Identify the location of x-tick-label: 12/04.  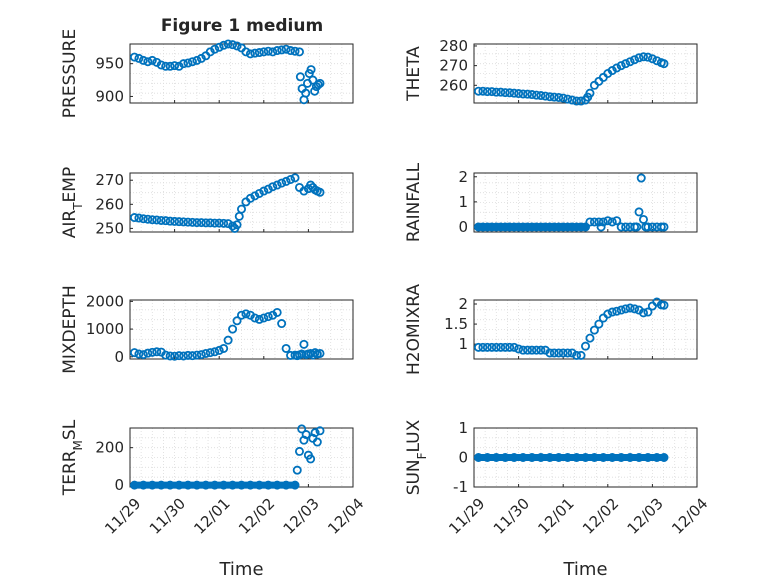
(689, 516).